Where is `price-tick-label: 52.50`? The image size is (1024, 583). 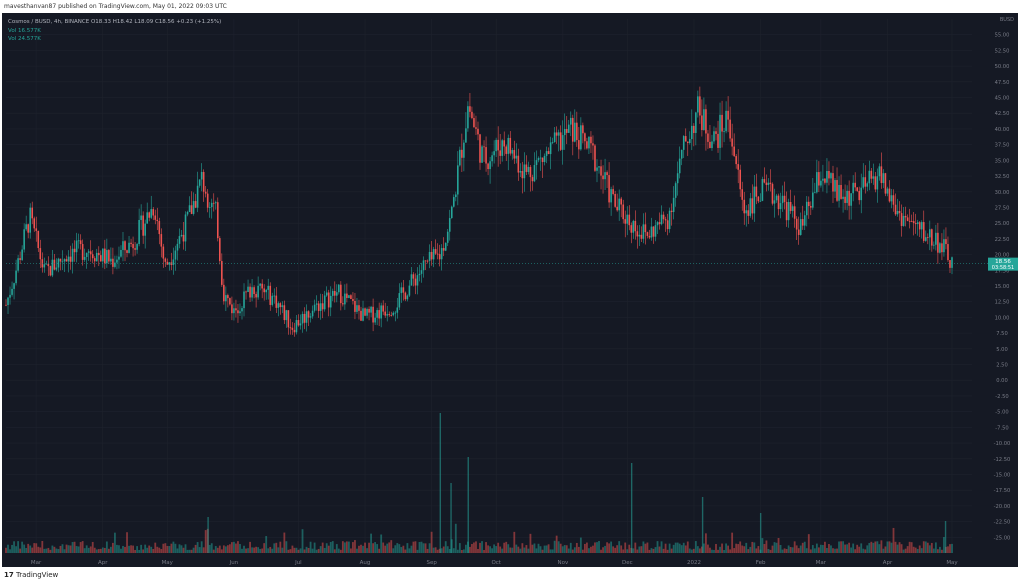
price-tick-label: 52.50 is located at coordinates (1002, 51).